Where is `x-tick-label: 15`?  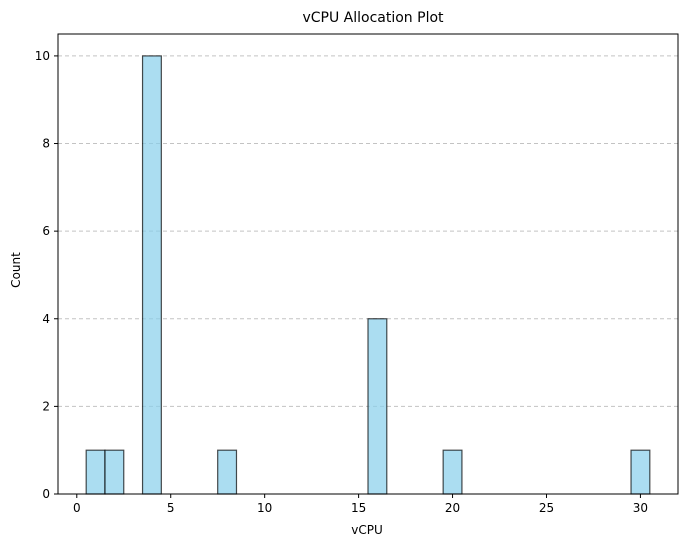 x-tick-label: 15 is located at coordinates (358, 508).